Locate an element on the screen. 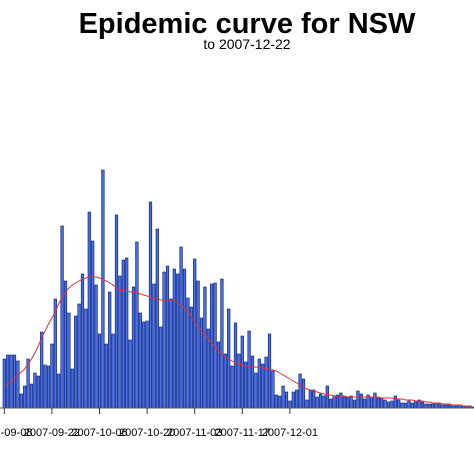 This screenshot has width=474, height=474. x-tick-label: 2007-10-06 is located at coordinates (99, 433).